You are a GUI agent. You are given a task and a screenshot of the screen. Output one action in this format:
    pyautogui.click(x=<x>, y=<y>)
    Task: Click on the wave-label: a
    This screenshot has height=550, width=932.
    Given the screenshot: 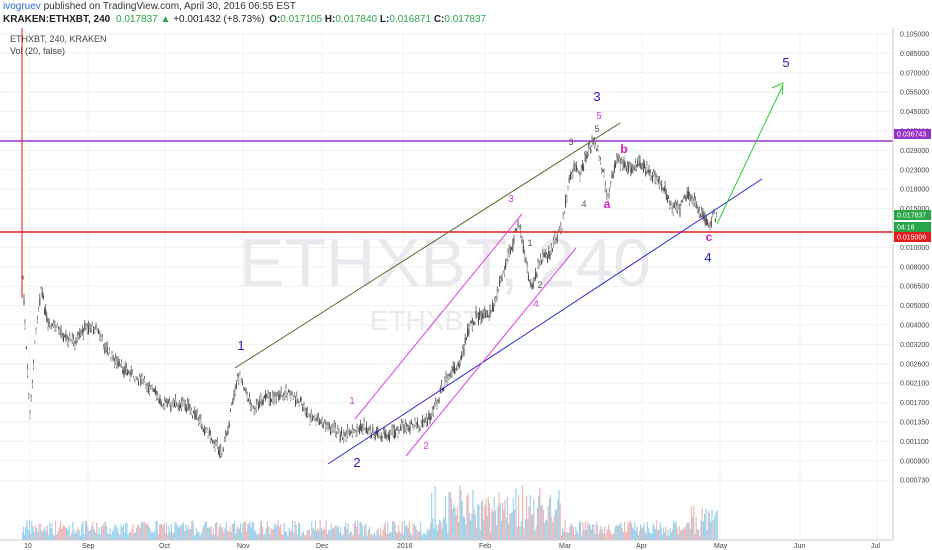 What is the action you would take?
    pyautogui.click(x=607, y=204)
    